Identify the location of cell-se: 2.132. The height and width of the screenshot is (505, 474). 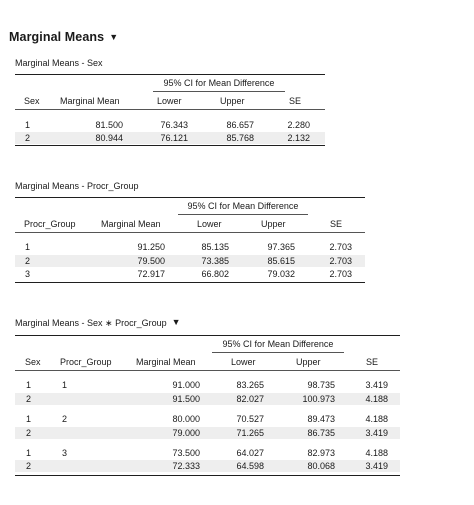
(298, 138).